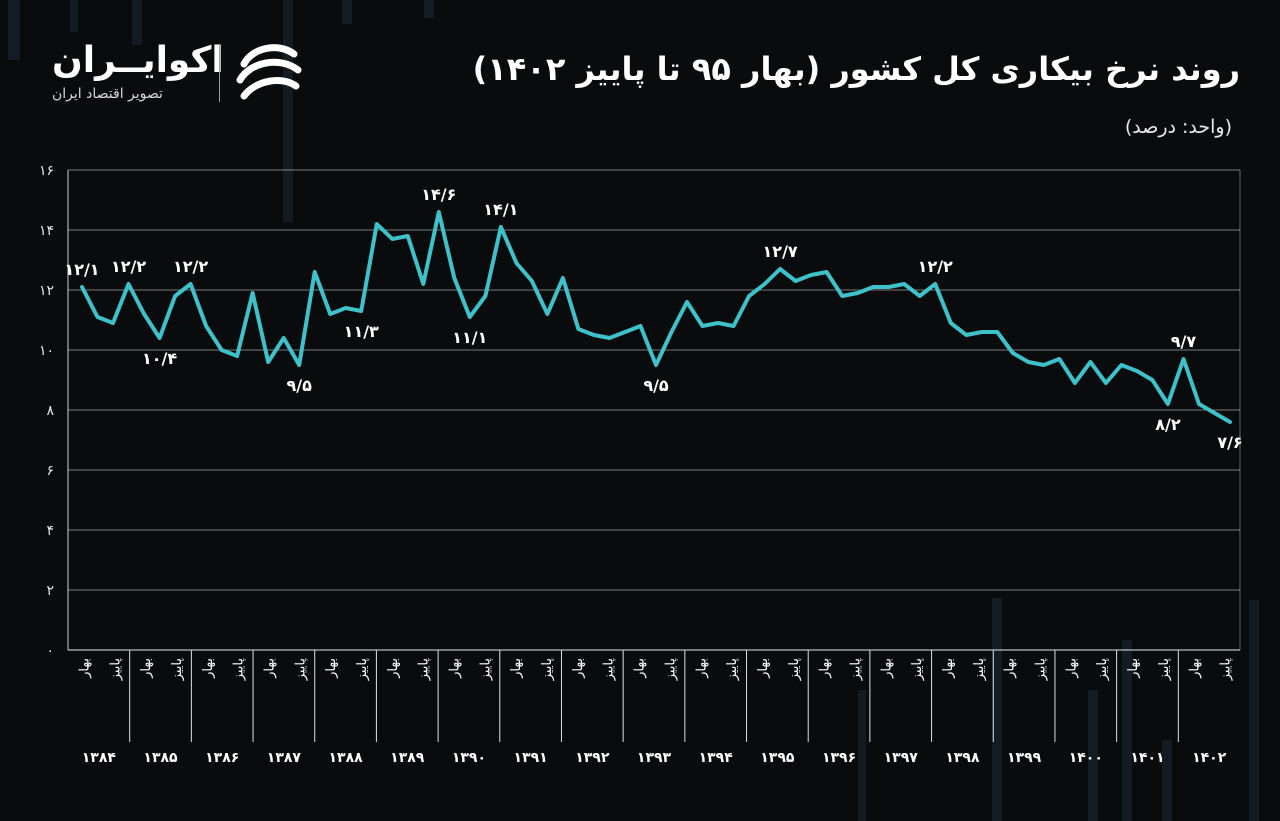 The width and height of the screenshot is (1280, 821). What do you see at coordinates (469, 758) in the screenshot?
I see `year-label: ۱۳۹۰` at bounding box center [469, 758].